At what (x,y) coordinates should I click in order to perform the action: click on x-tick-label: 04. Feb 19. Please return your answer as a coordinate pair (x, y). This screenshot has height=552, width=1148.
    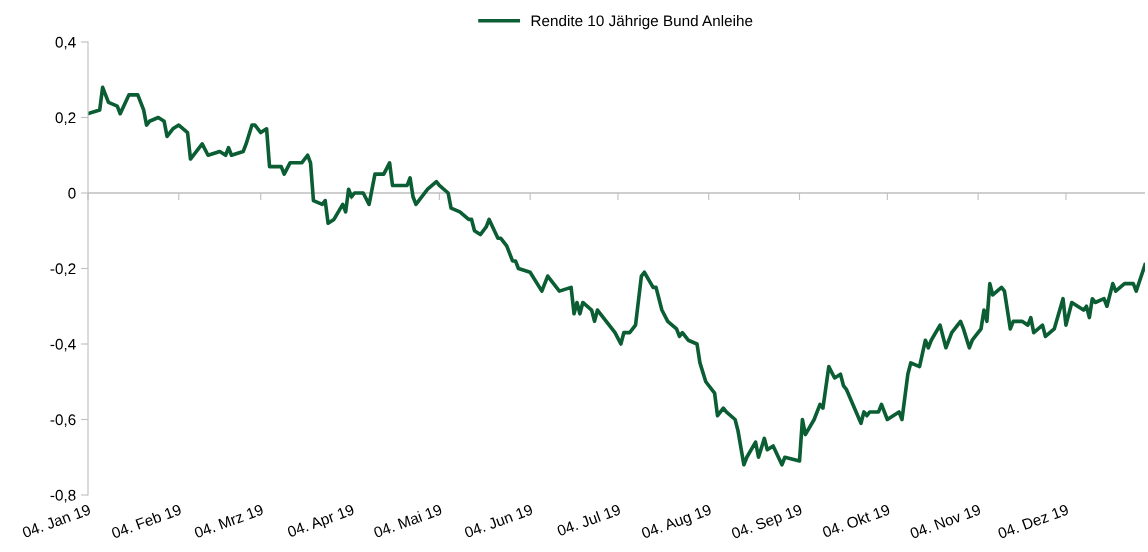
    Looking at the image, I should click on (146, 521).